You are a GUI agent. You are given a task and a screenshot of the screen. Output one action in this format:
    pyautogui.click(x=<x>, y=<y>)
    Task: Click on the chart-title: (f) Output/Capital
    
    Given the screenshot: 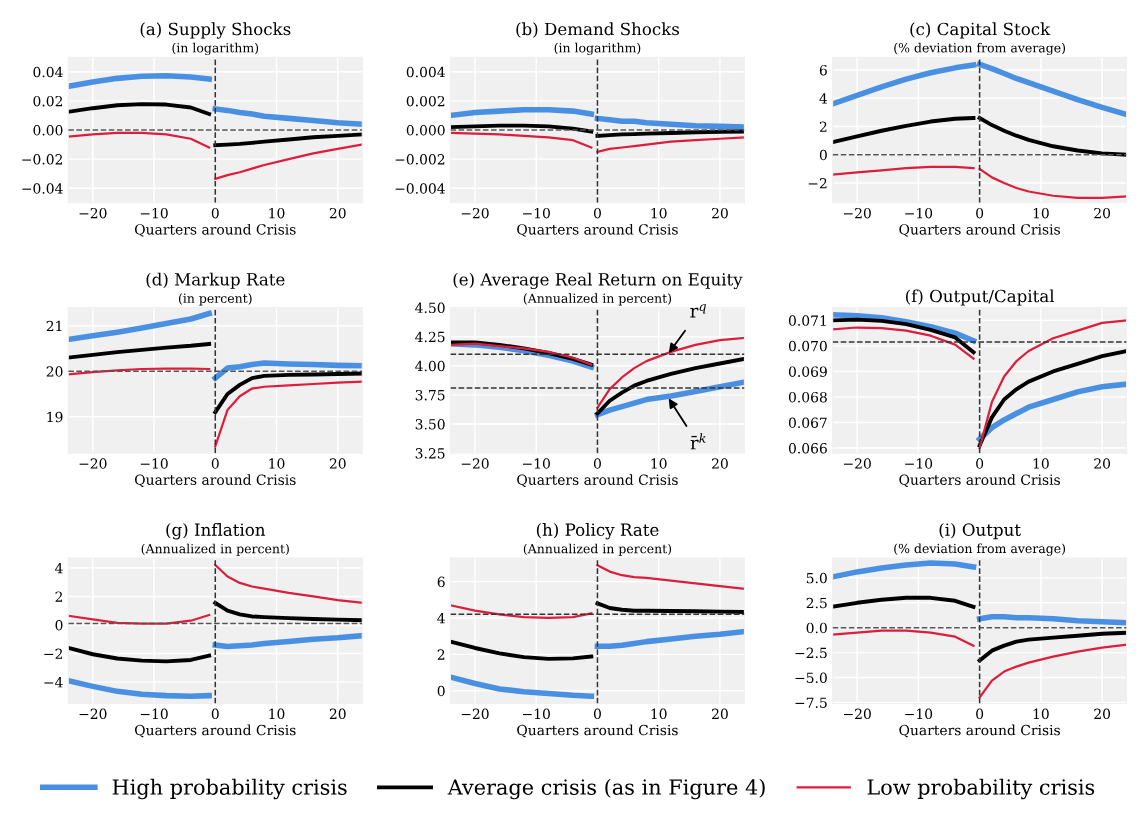 What is the action you would take?
    pyautogui.click(x=980, y=297)
    